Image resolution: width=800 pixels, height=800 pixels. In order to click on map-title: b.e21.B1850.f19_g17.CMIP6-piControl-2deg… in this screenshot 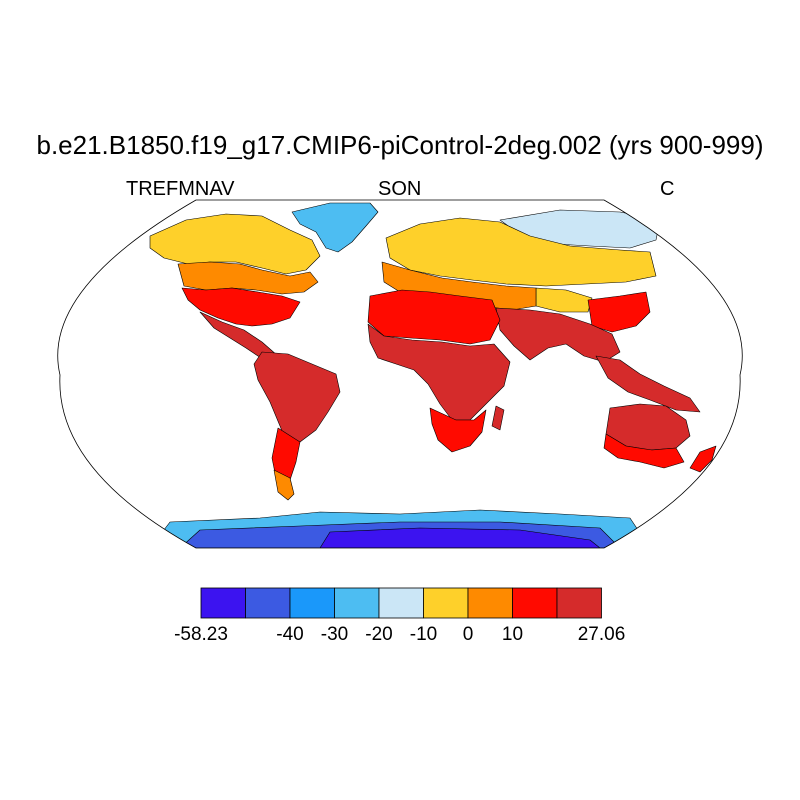, I will do `click(400, 145)`.